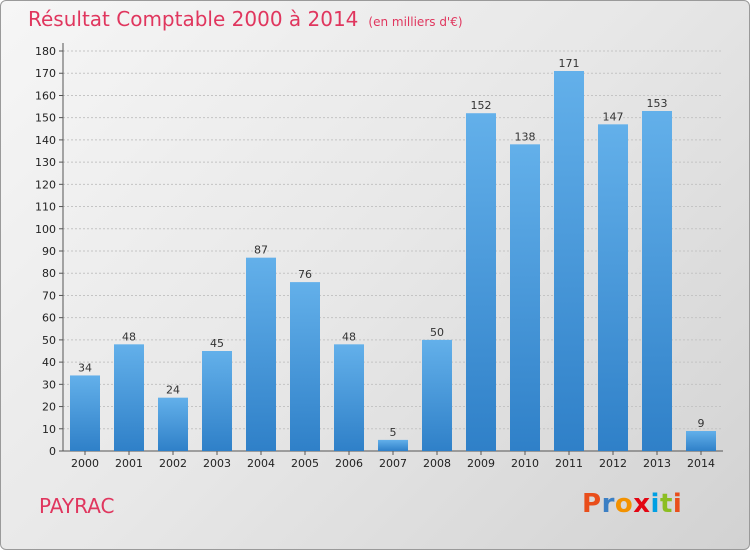 The image size is (750, 550). Describe the element at coordinates (305, 274) in the screenshot. I see `value-label-2005: 76` at that location.